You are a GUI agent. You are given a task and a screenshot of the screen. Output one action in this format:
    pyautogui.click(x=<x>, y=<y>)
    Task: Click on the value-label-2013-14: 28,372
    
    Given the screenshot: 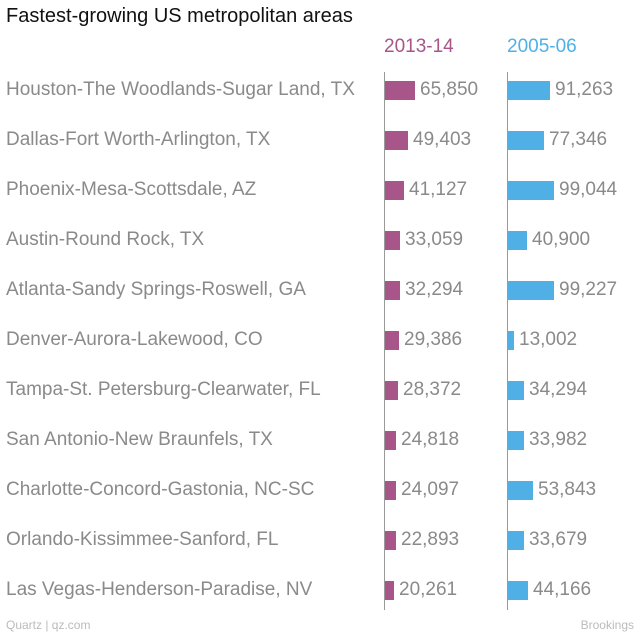 What is the action you would take?
    pyautogui.click(x=432, y=389)
    